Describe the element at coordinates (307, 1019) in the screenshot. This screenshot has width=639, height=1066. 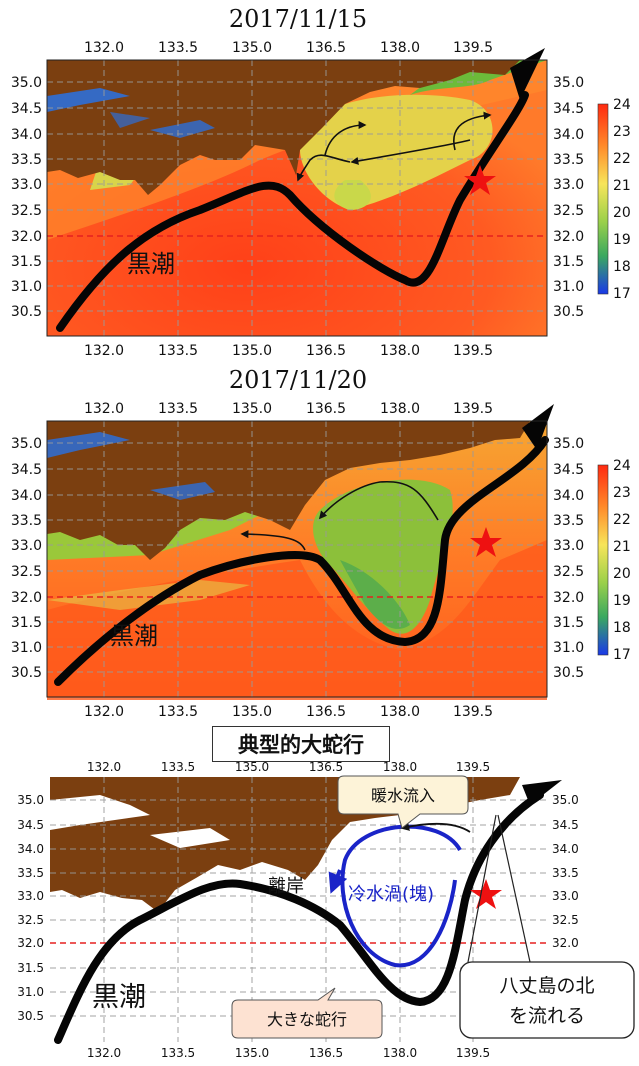
I see `svg-text: 大きな蛇行` at that location.